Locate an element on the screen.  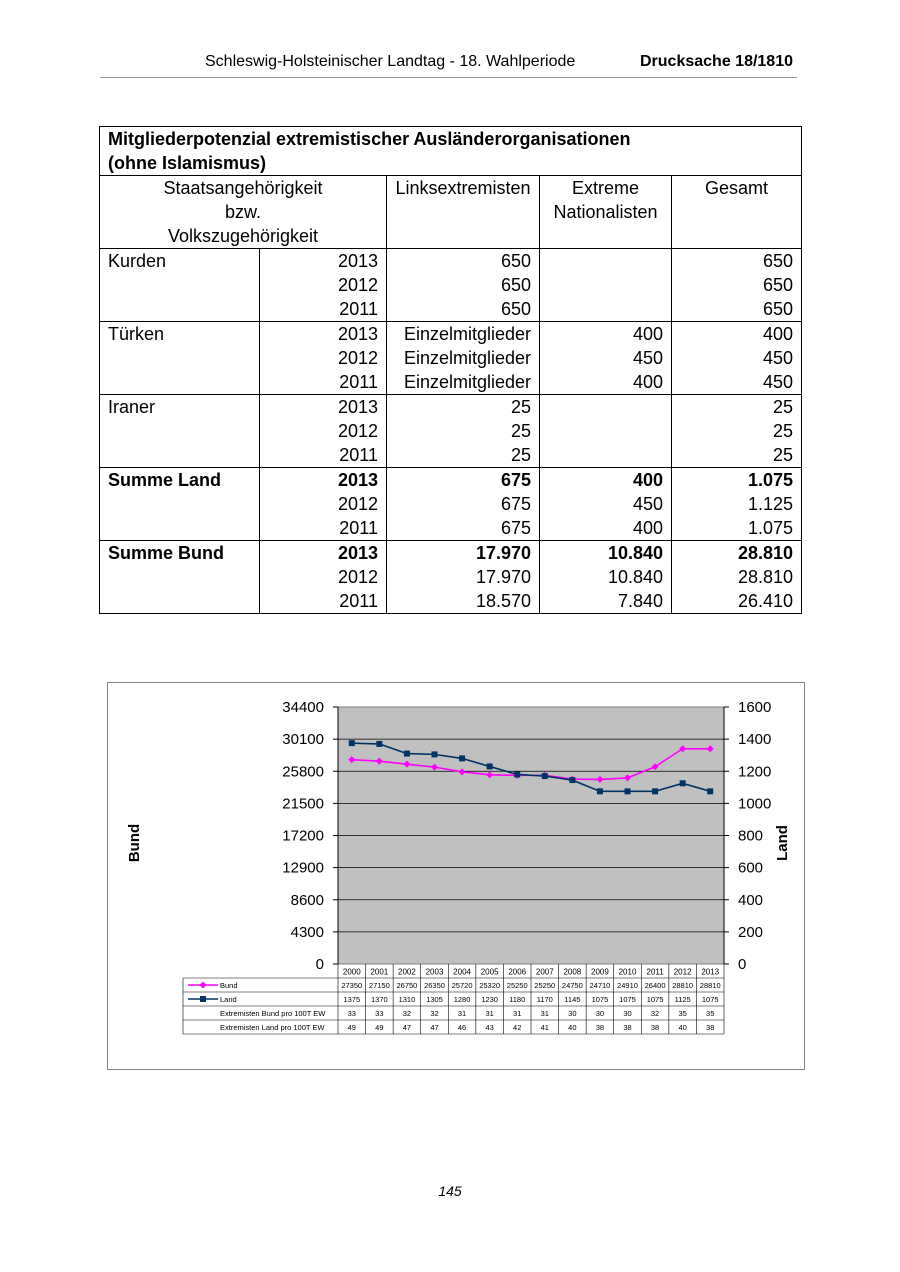
table-row: Türken 2013 Einzelmitglieder 400 400 is located at coordinates (451, 358).